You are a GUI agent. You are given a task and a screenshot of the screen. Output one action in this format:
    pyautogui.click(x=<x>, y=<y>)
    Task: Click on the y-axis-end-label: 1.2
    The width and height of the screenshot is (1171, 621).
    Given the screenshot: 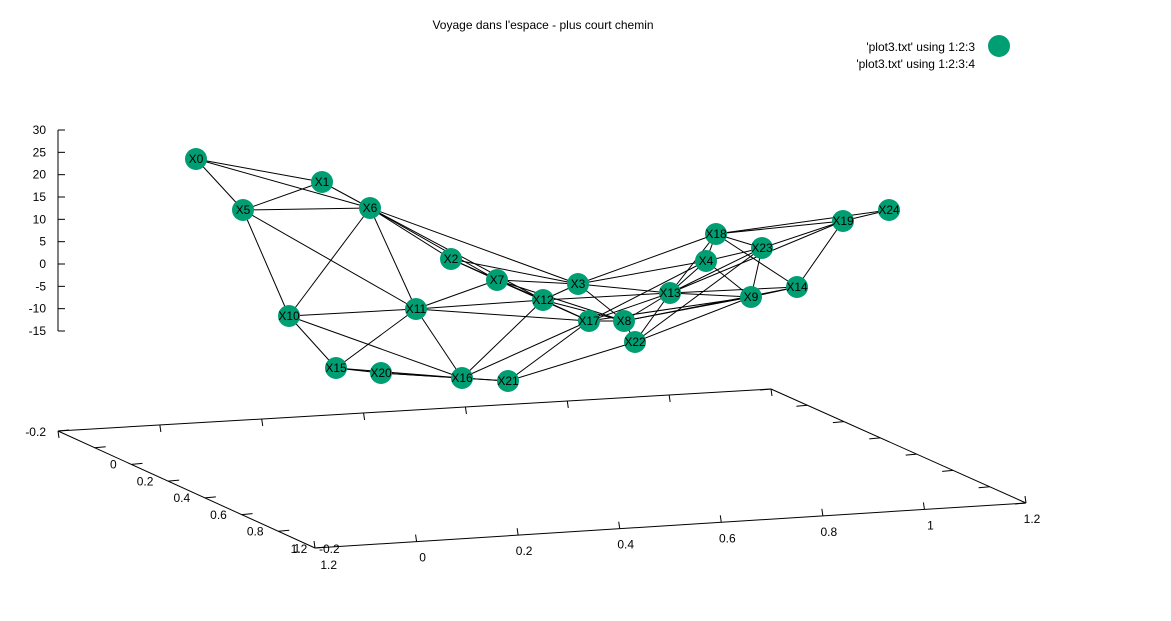 What is the action you would take?
    pyautogui.click(x=299, y=549)
    